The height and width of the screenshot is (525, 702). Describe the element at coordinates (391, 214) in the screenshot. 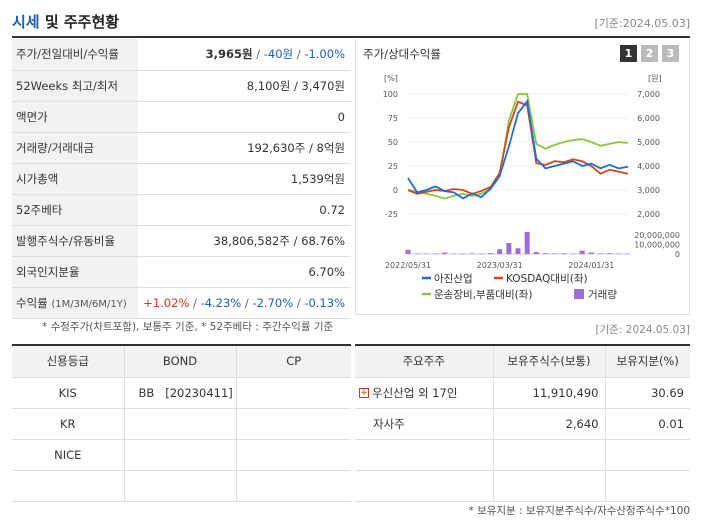

I see `left-tick-label: -25` at that location.